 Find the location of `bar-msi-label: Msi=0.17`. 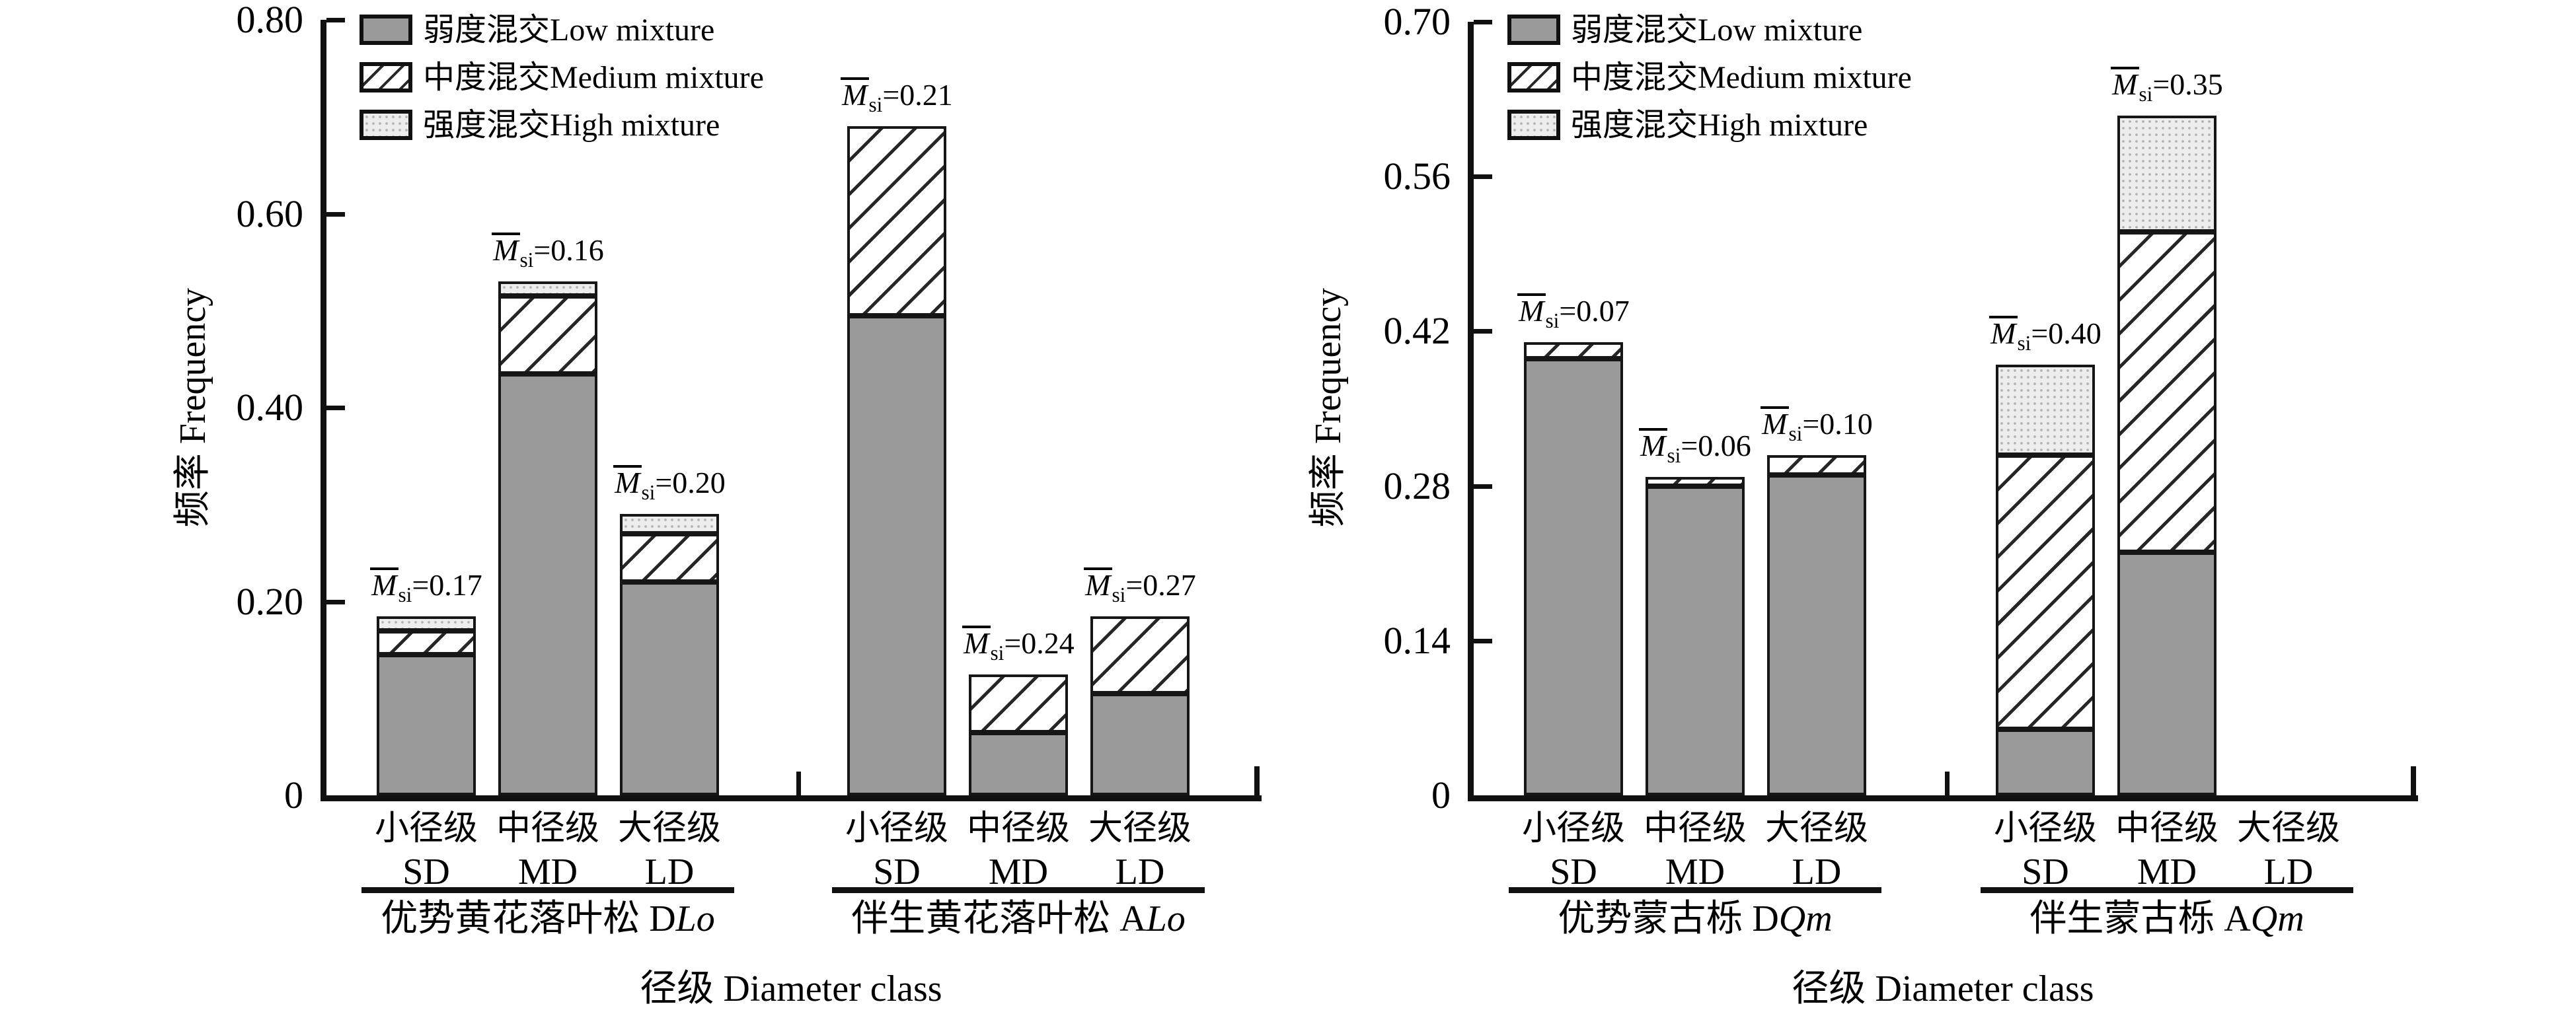

bar-msi-label: Msi=0.17 is located at coordinates (426, 586).